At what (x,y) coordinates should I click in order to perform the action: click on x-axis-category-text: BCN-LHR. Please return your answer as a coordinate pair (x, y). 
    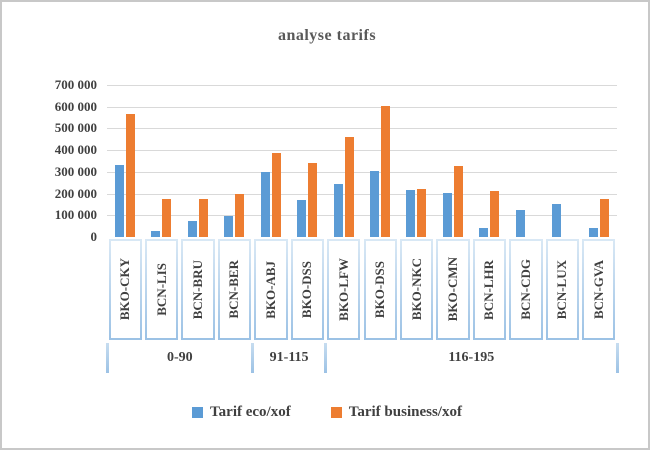
    Looking at the image, I should click on (489, 289).